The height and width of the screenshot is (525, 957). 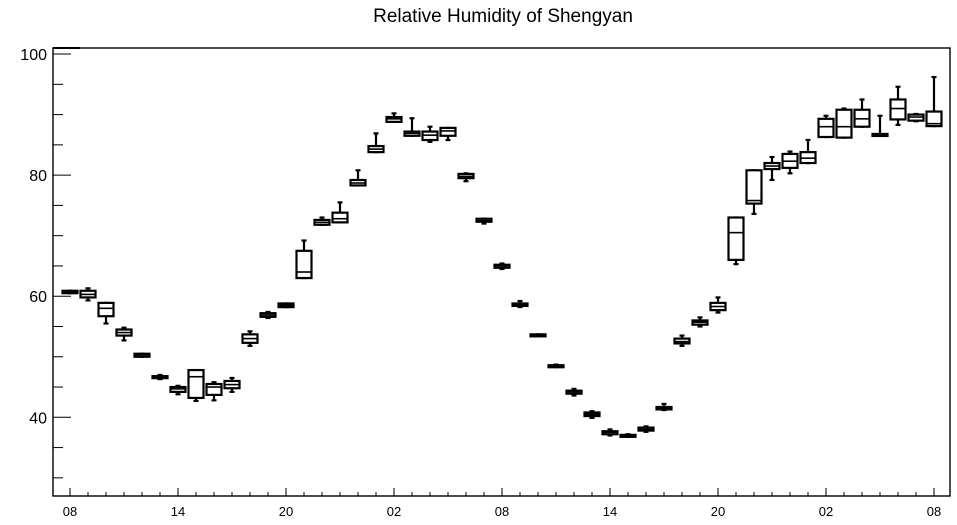 I want to click on y-axis-ticks, so click(x=62, y=266).